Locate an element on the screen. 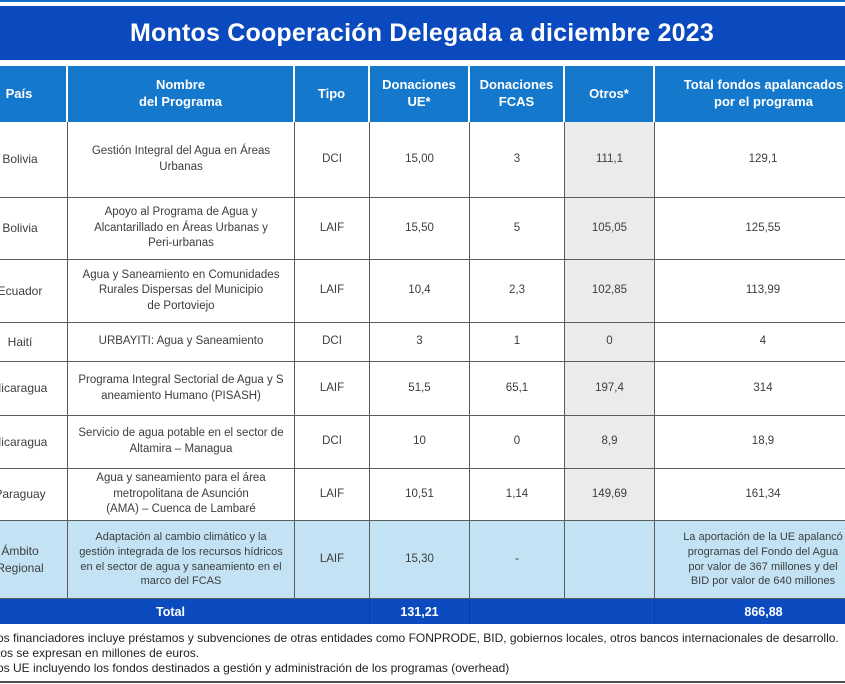 The height and width of the screenshot is (684, 845). top-edge-rule is located at coordinates (422, 1).